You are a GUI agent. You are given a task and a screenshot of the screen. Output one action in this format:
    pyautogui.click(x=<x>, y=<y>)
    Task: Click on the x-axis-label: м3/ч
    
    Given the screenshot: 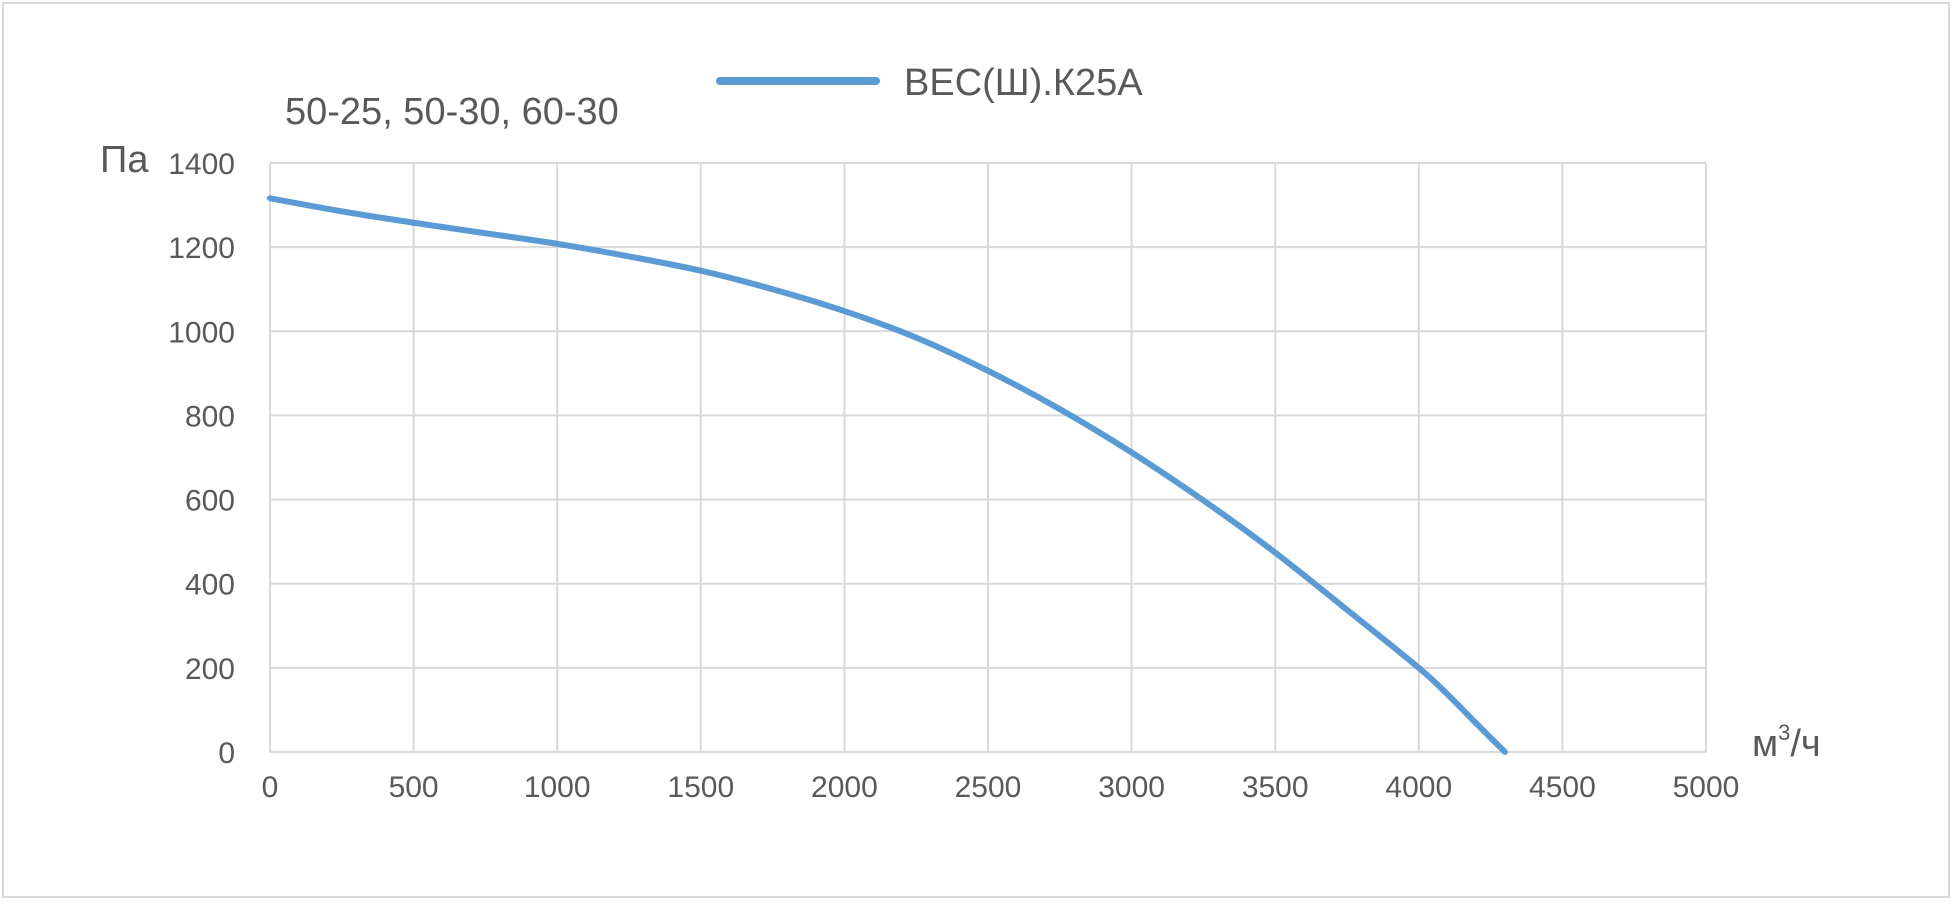 What is the action you would take?
    pyautogui.click(x=1786, y=742)
    